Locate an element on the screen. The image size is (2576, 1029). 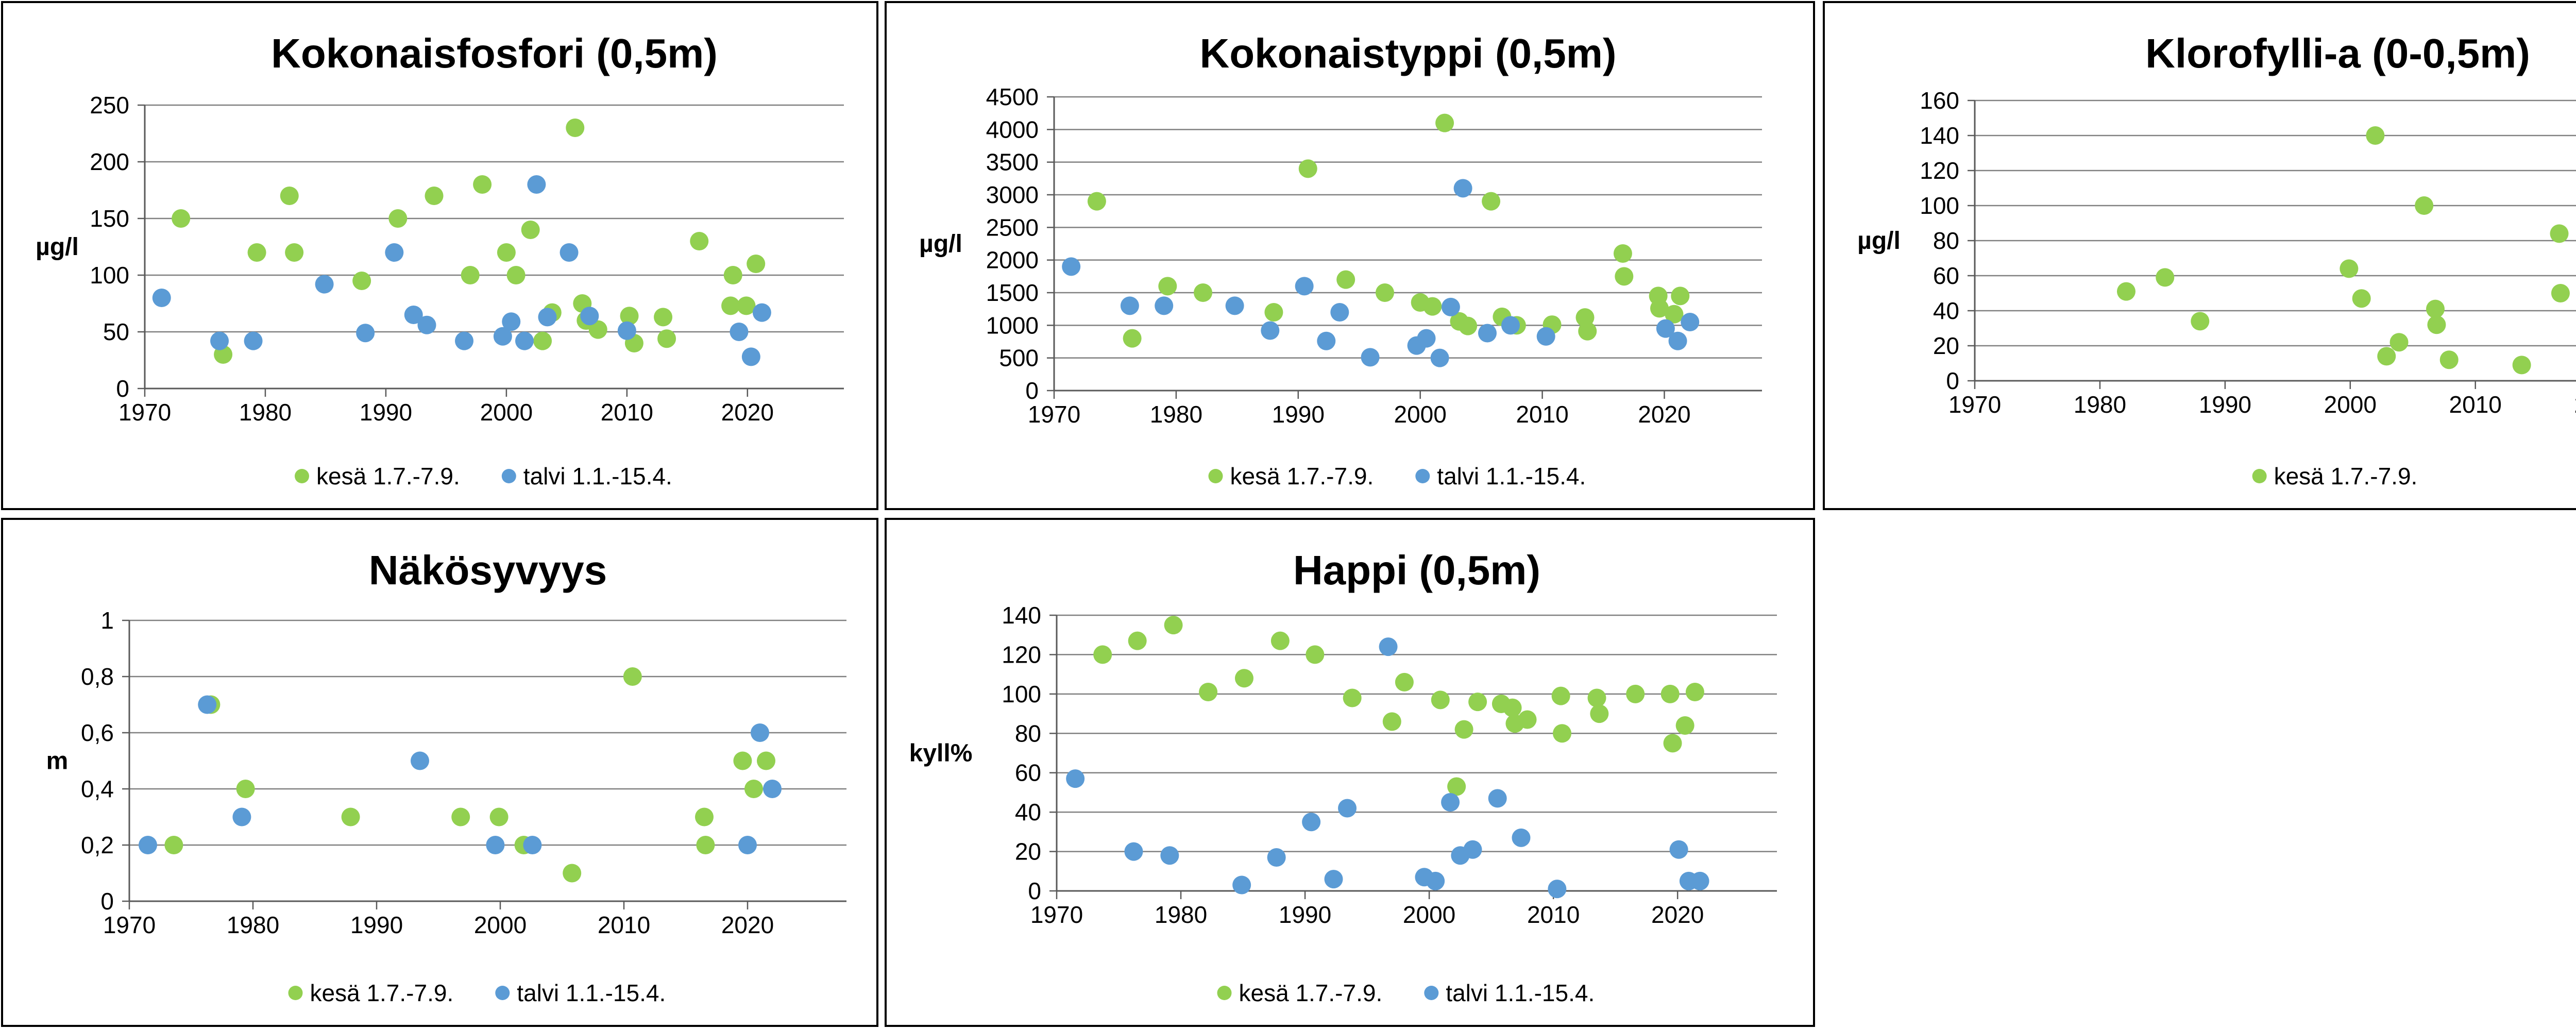
y-tick-label: 3000 is located at coordinates (1012, 194).